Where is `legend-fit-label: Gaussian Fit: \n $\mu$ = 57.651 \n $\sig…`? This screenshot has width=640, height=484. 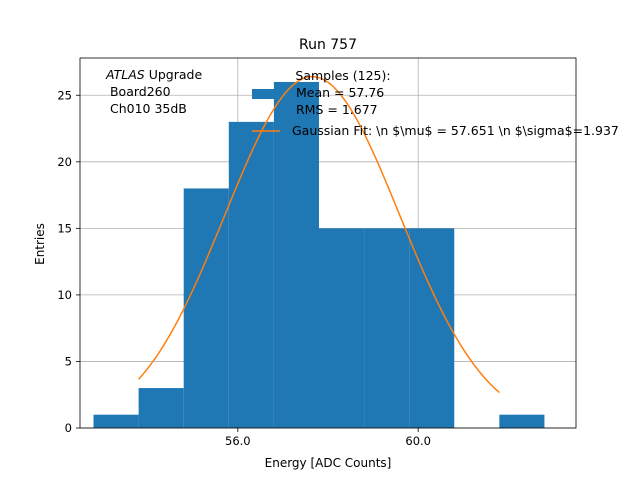
legend-fit-label: Gaussian Fit: \n $\mu$ = 57.651 \n $\sig… is located at coordinates (455, 130).